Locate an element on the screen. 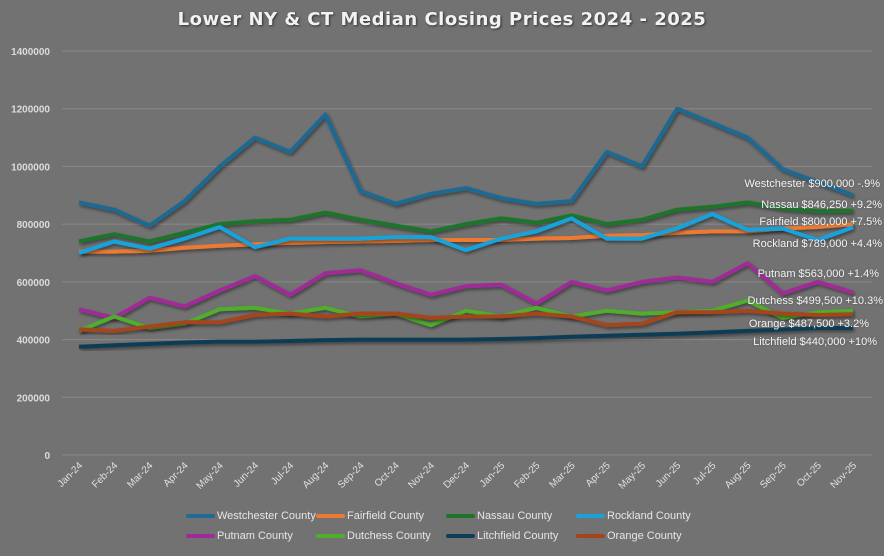 This screenshot has height=556, width=884. x-tick-label: May-25 is located at coordinates (633, 476).